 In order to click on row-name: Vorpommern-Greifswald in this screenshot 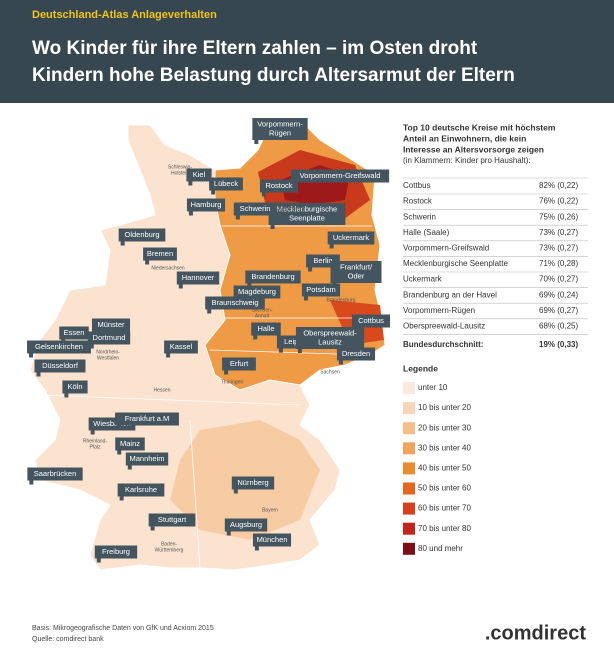, I will do `click(446, 248)`.